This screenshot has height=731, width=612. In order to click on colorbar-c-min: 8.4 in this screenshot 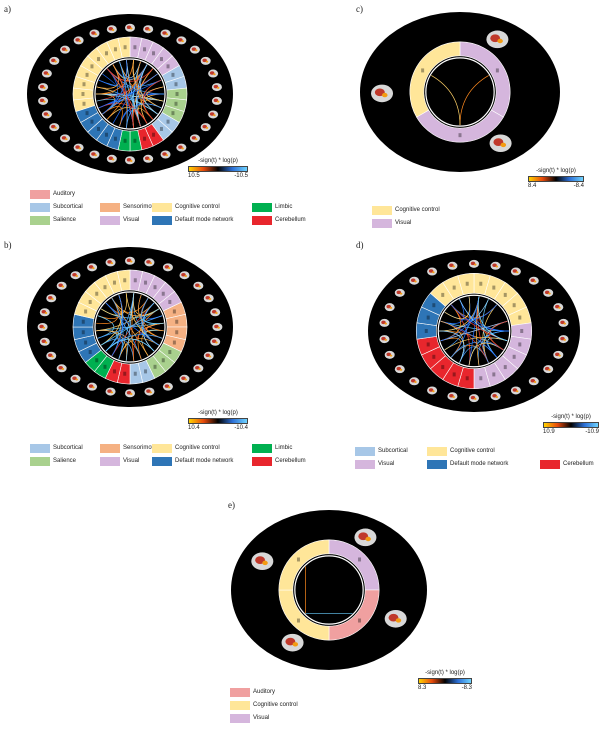, I will do `click(532, 186)`.